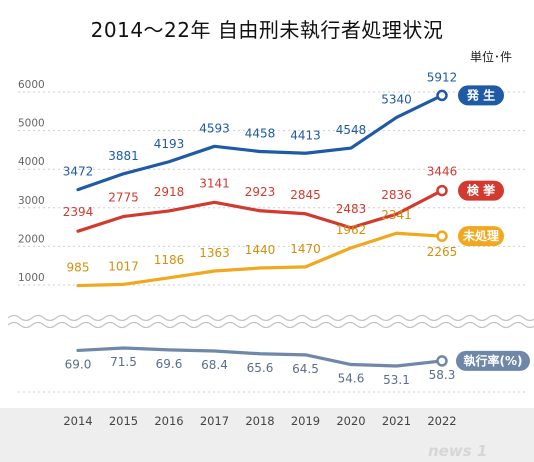  I want to click on axis-band, so click(267, 435).